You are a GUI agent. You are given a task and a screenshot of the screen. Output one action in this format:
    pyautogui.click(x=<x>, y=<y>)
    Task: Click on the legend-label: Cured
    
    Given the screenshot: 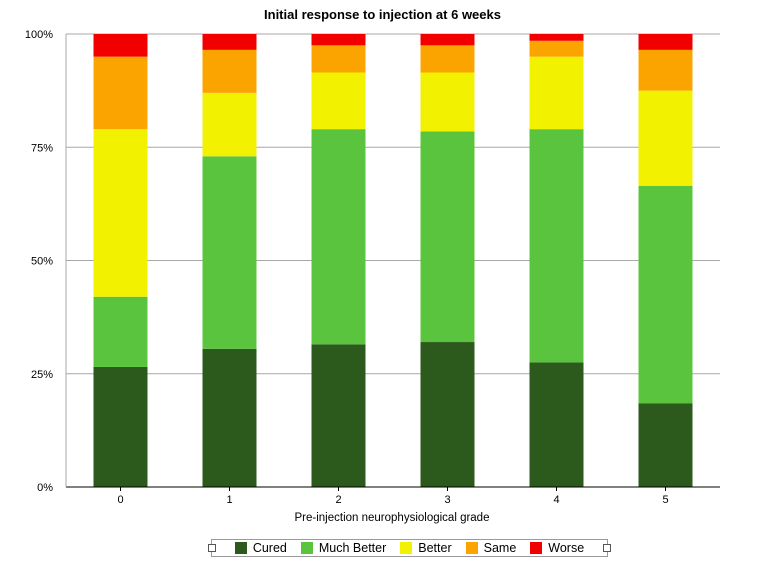 What is the action you would take?
    pyautogui.click(x=269, y=548)
    